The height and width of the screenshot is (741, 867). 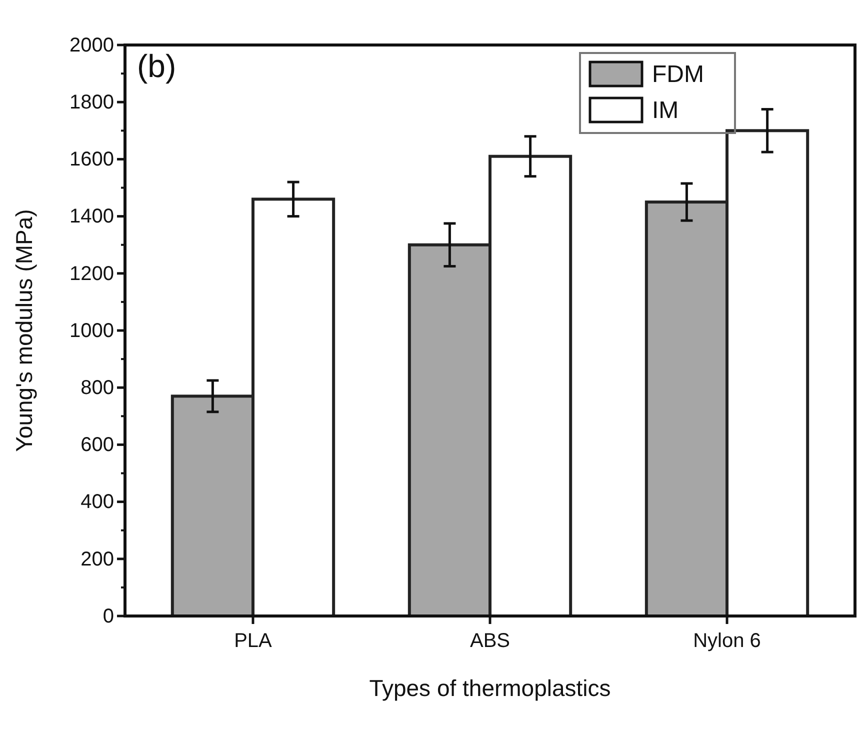 What do you see at coordinates (92, 273) in the screenshot?
I see `y-tick-label: 1200` at bounding box center [92, 273].